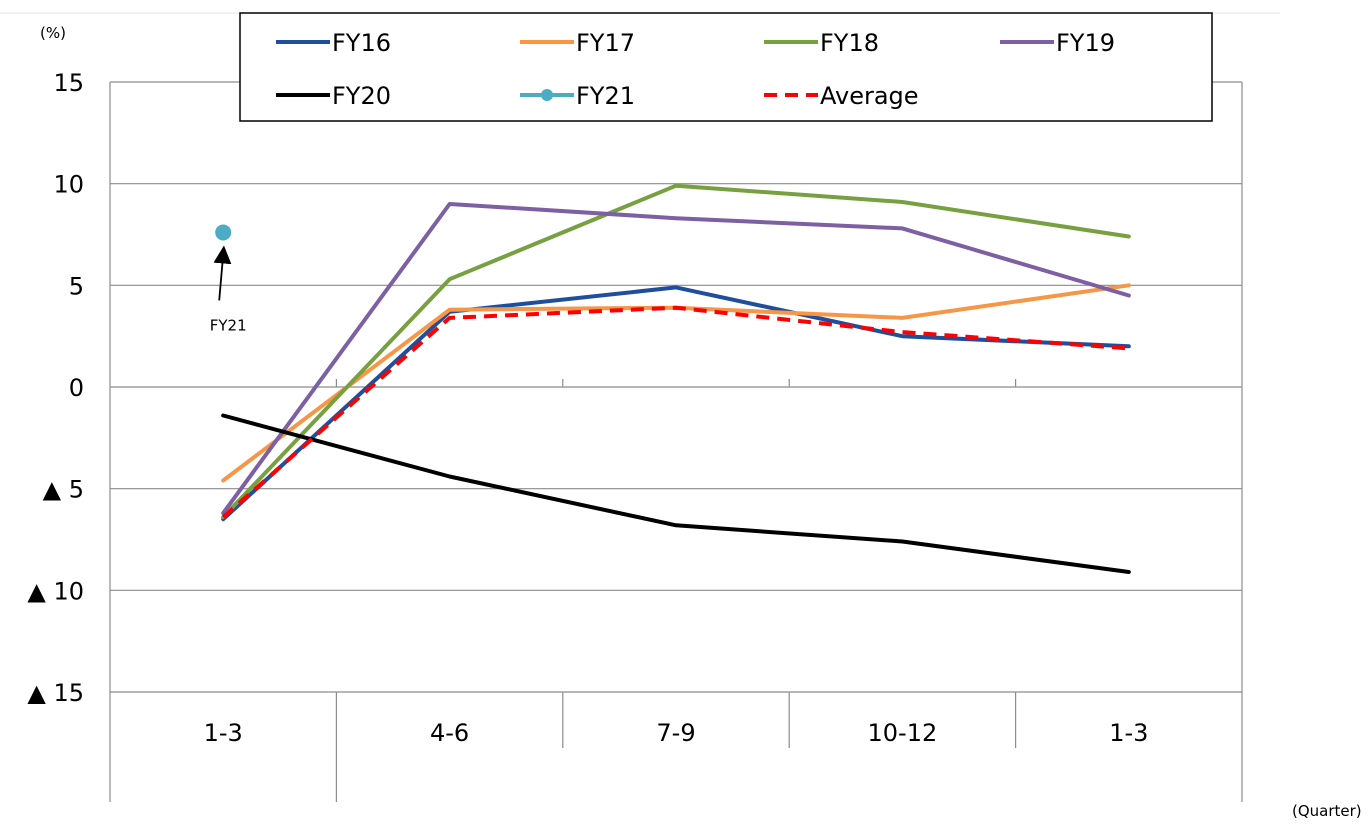 Image resolution: width=1368 pixels, height=825 pixels. I want to click on y-tick-label: 0, so click(76, 388).